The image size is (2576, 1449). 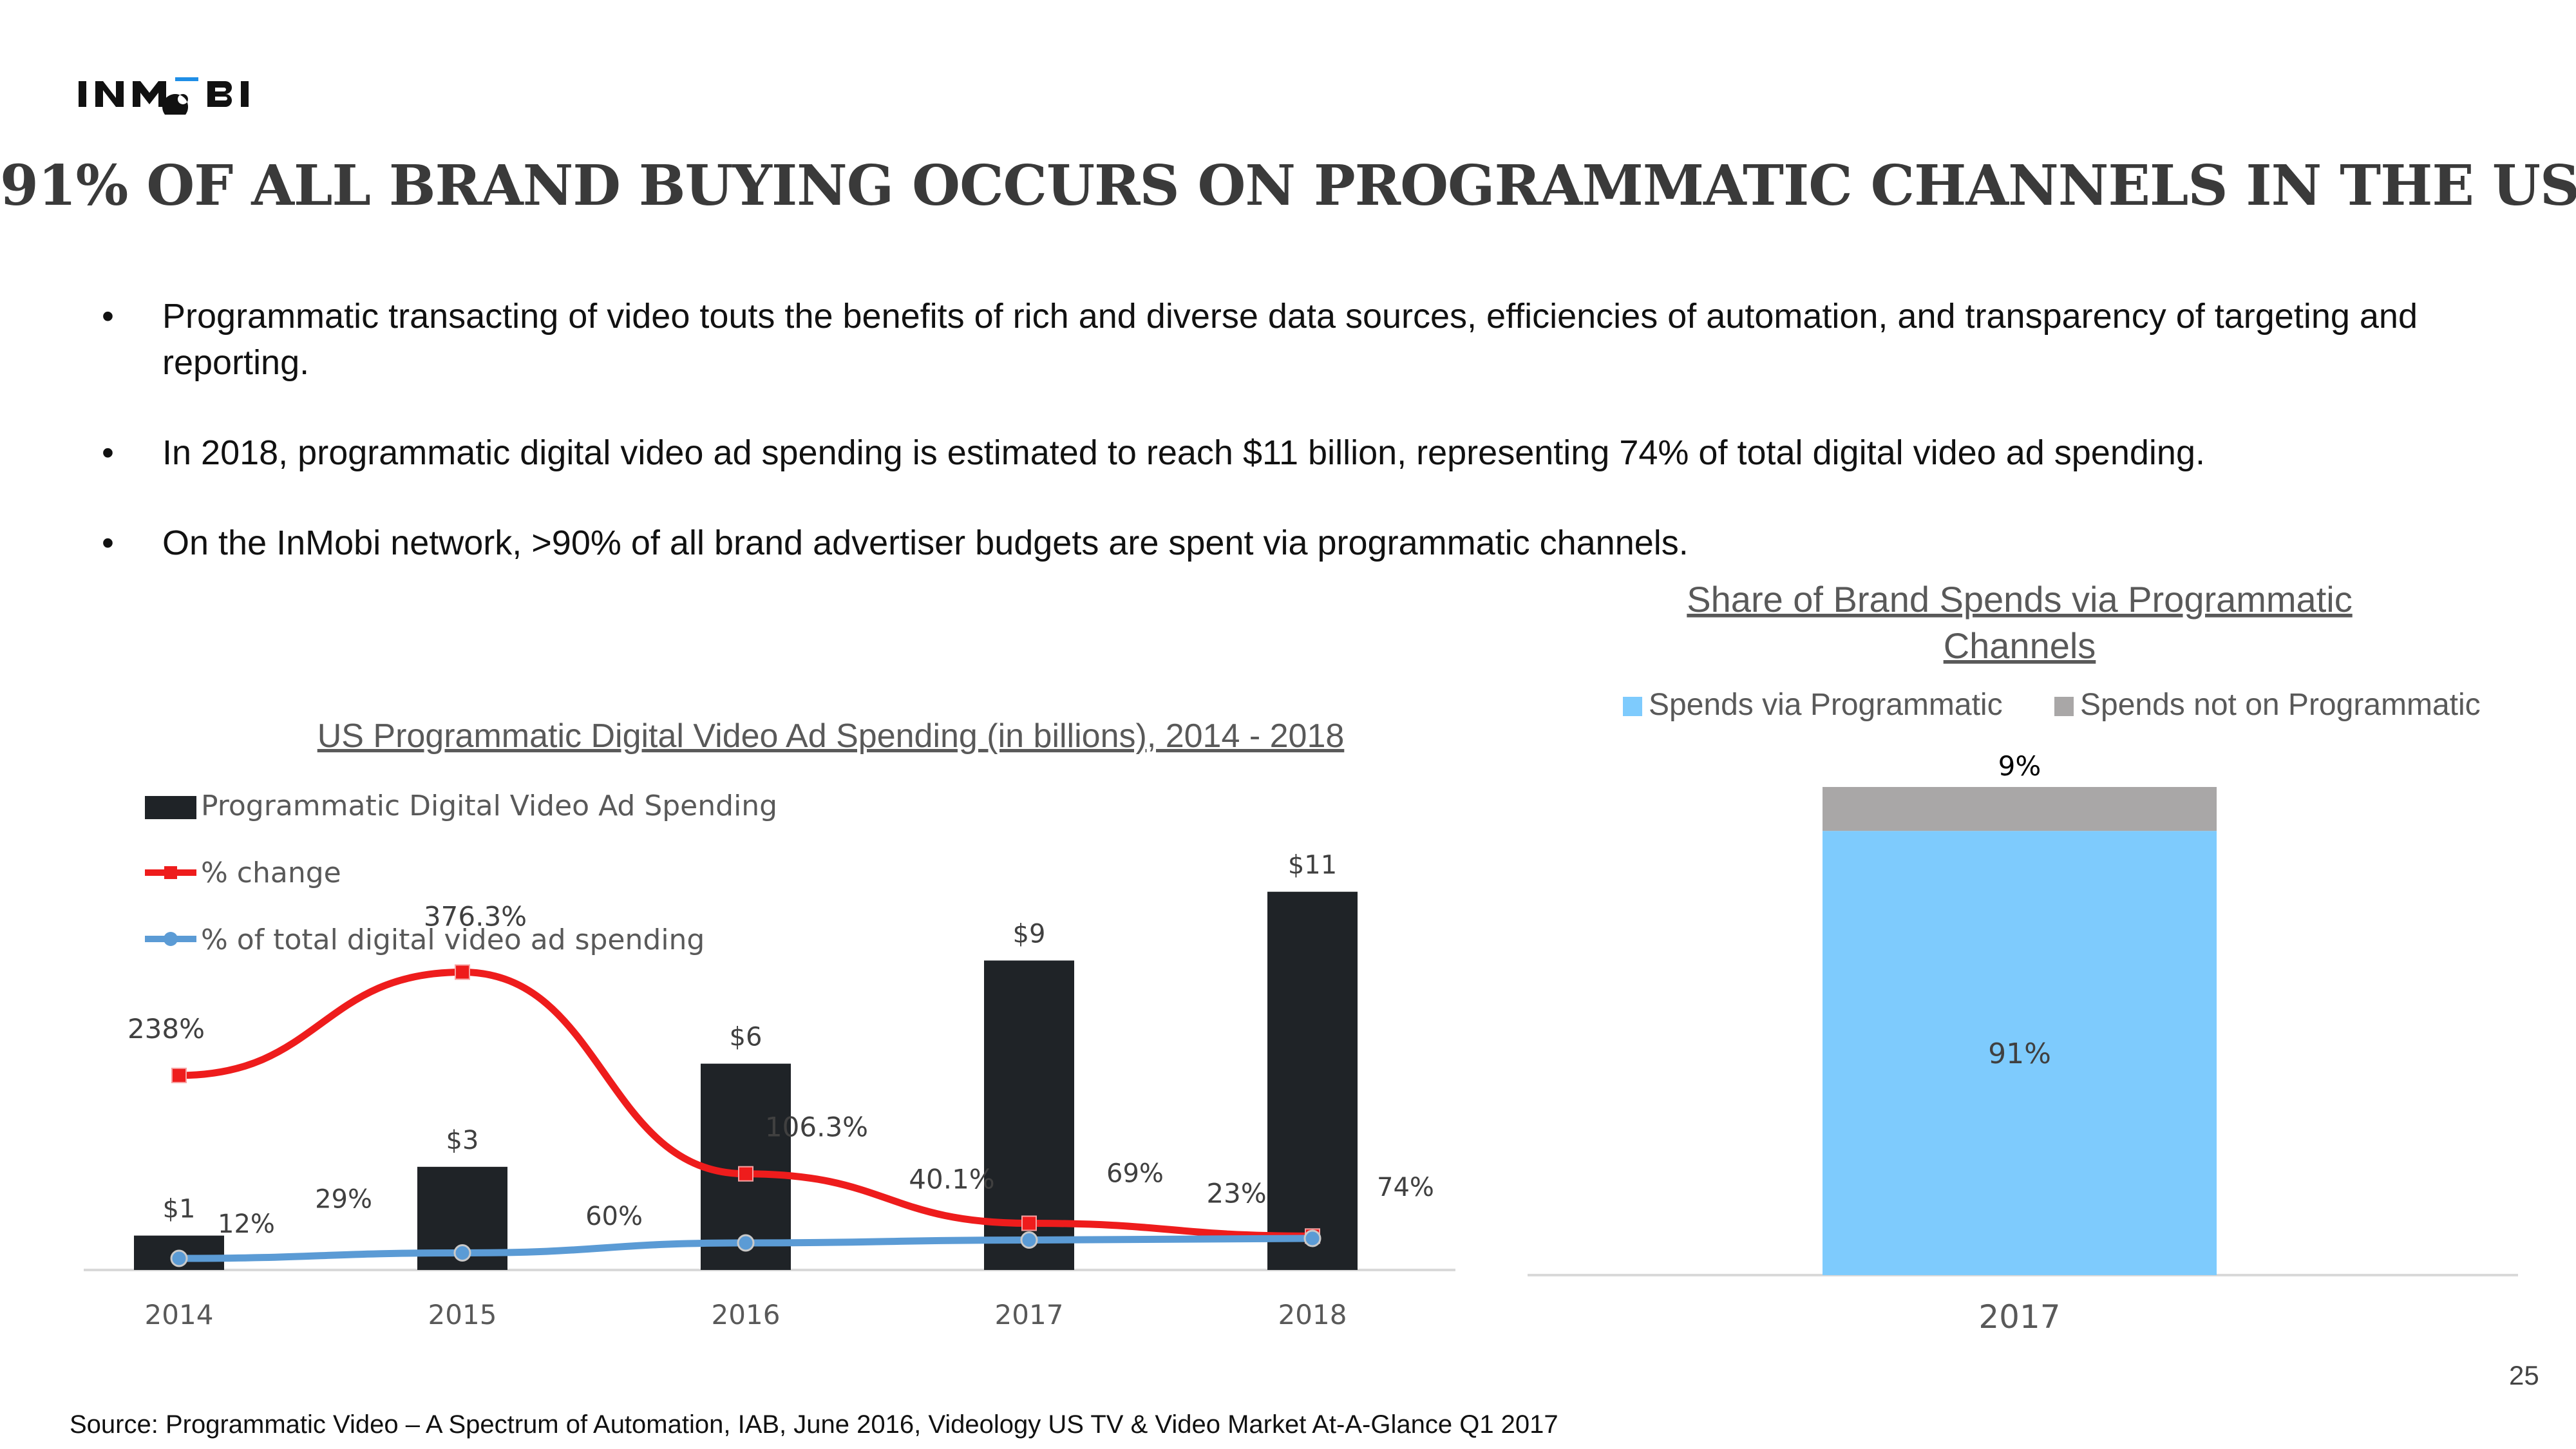 What do you see at coordinates (816, 1127) in the screenshot?
I see `change-label-2016: 106.3%` at bounding box center [816, 1127].